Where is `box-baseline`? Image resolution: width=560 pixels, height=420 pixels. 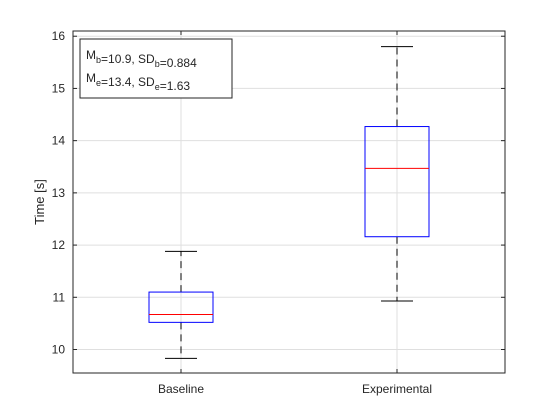
box-baseline is located at coordinates (181, 304).